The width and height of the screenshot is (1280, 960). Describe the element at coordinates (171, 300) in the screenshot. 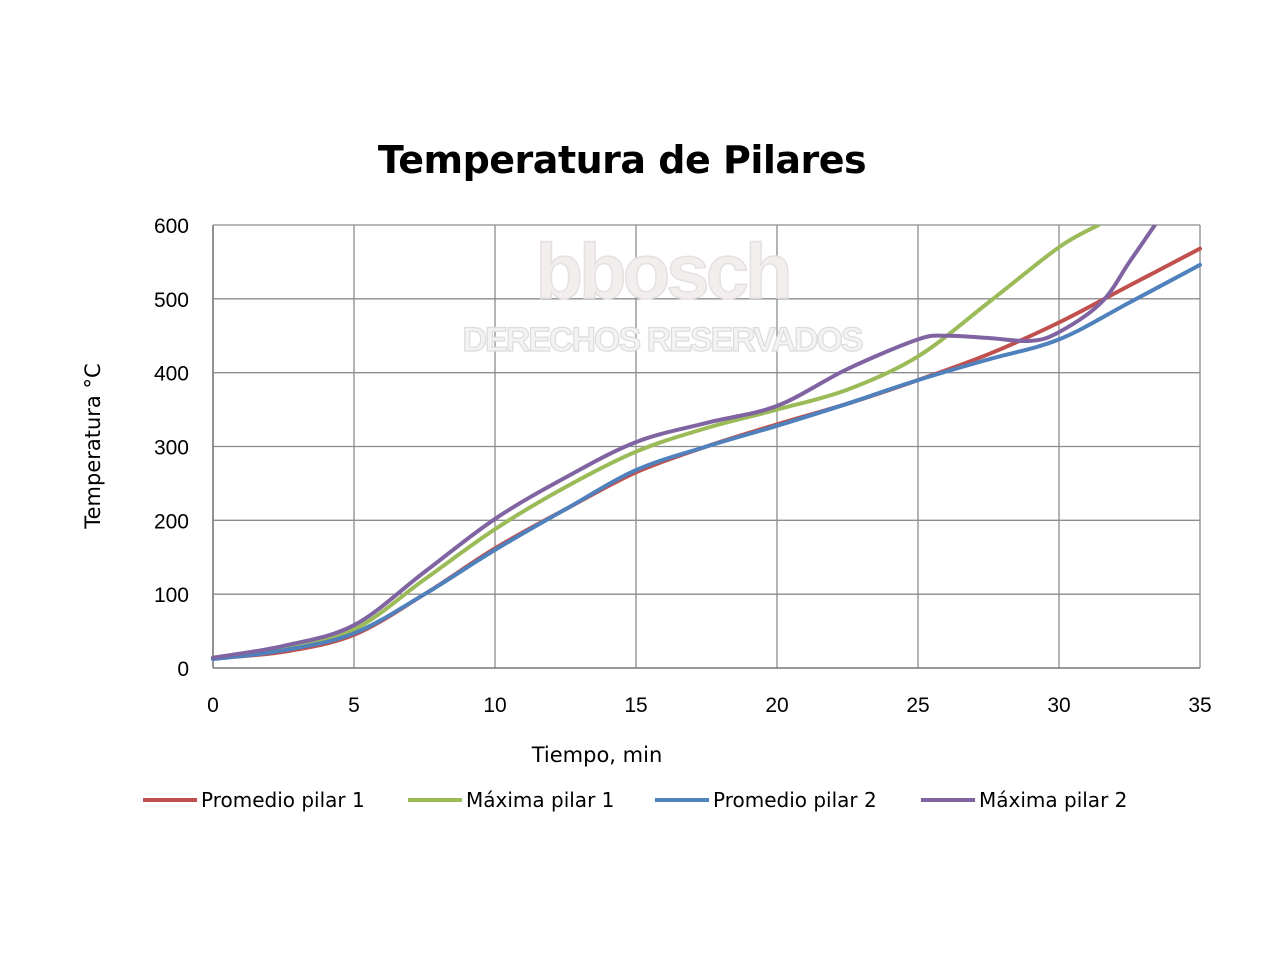

I see `y-tick-label: 500` at that location.